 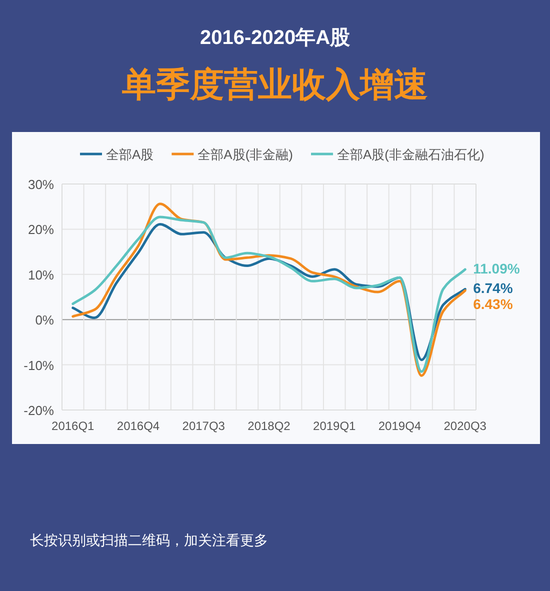 What do you see at coordinates (496, 268) in the screenshot?
I see `data-label: 11.09%` at bounding box center [496, 268].